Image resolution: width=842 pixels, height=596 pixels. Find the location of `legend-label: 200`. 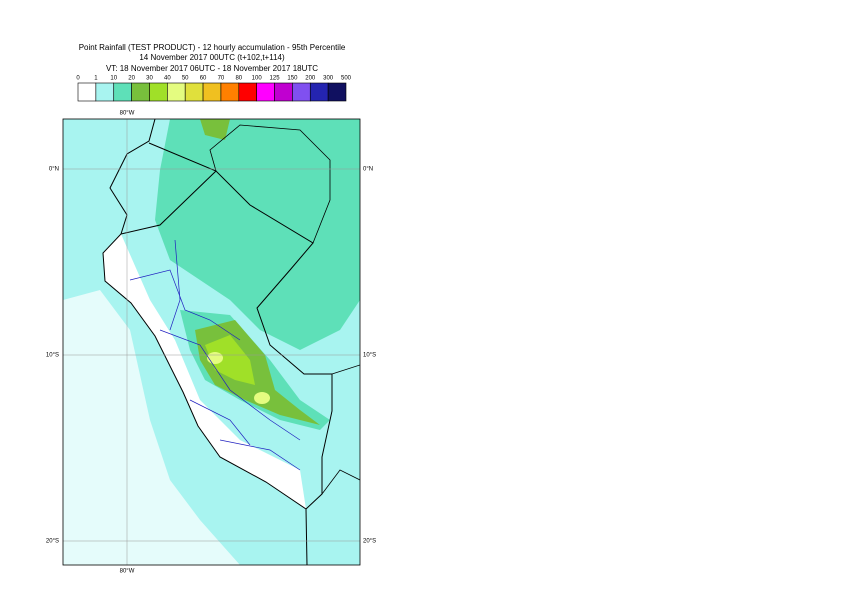

legend-label: 200 is located at coordinates (310, 79).